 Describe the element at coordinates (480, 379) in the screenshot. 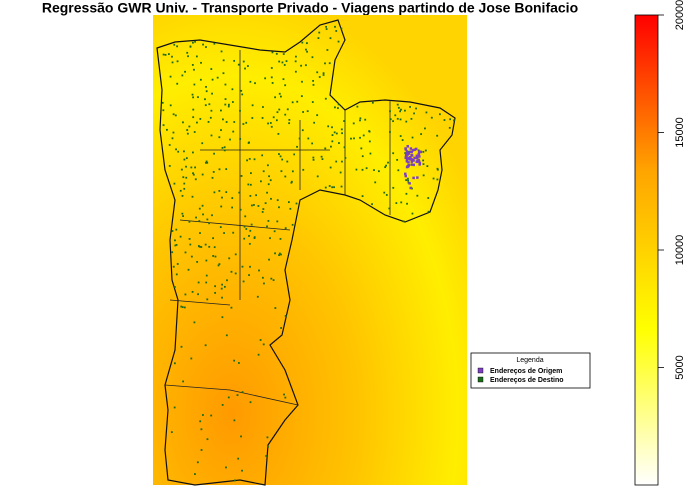

I see `legend-swatch` at that location.